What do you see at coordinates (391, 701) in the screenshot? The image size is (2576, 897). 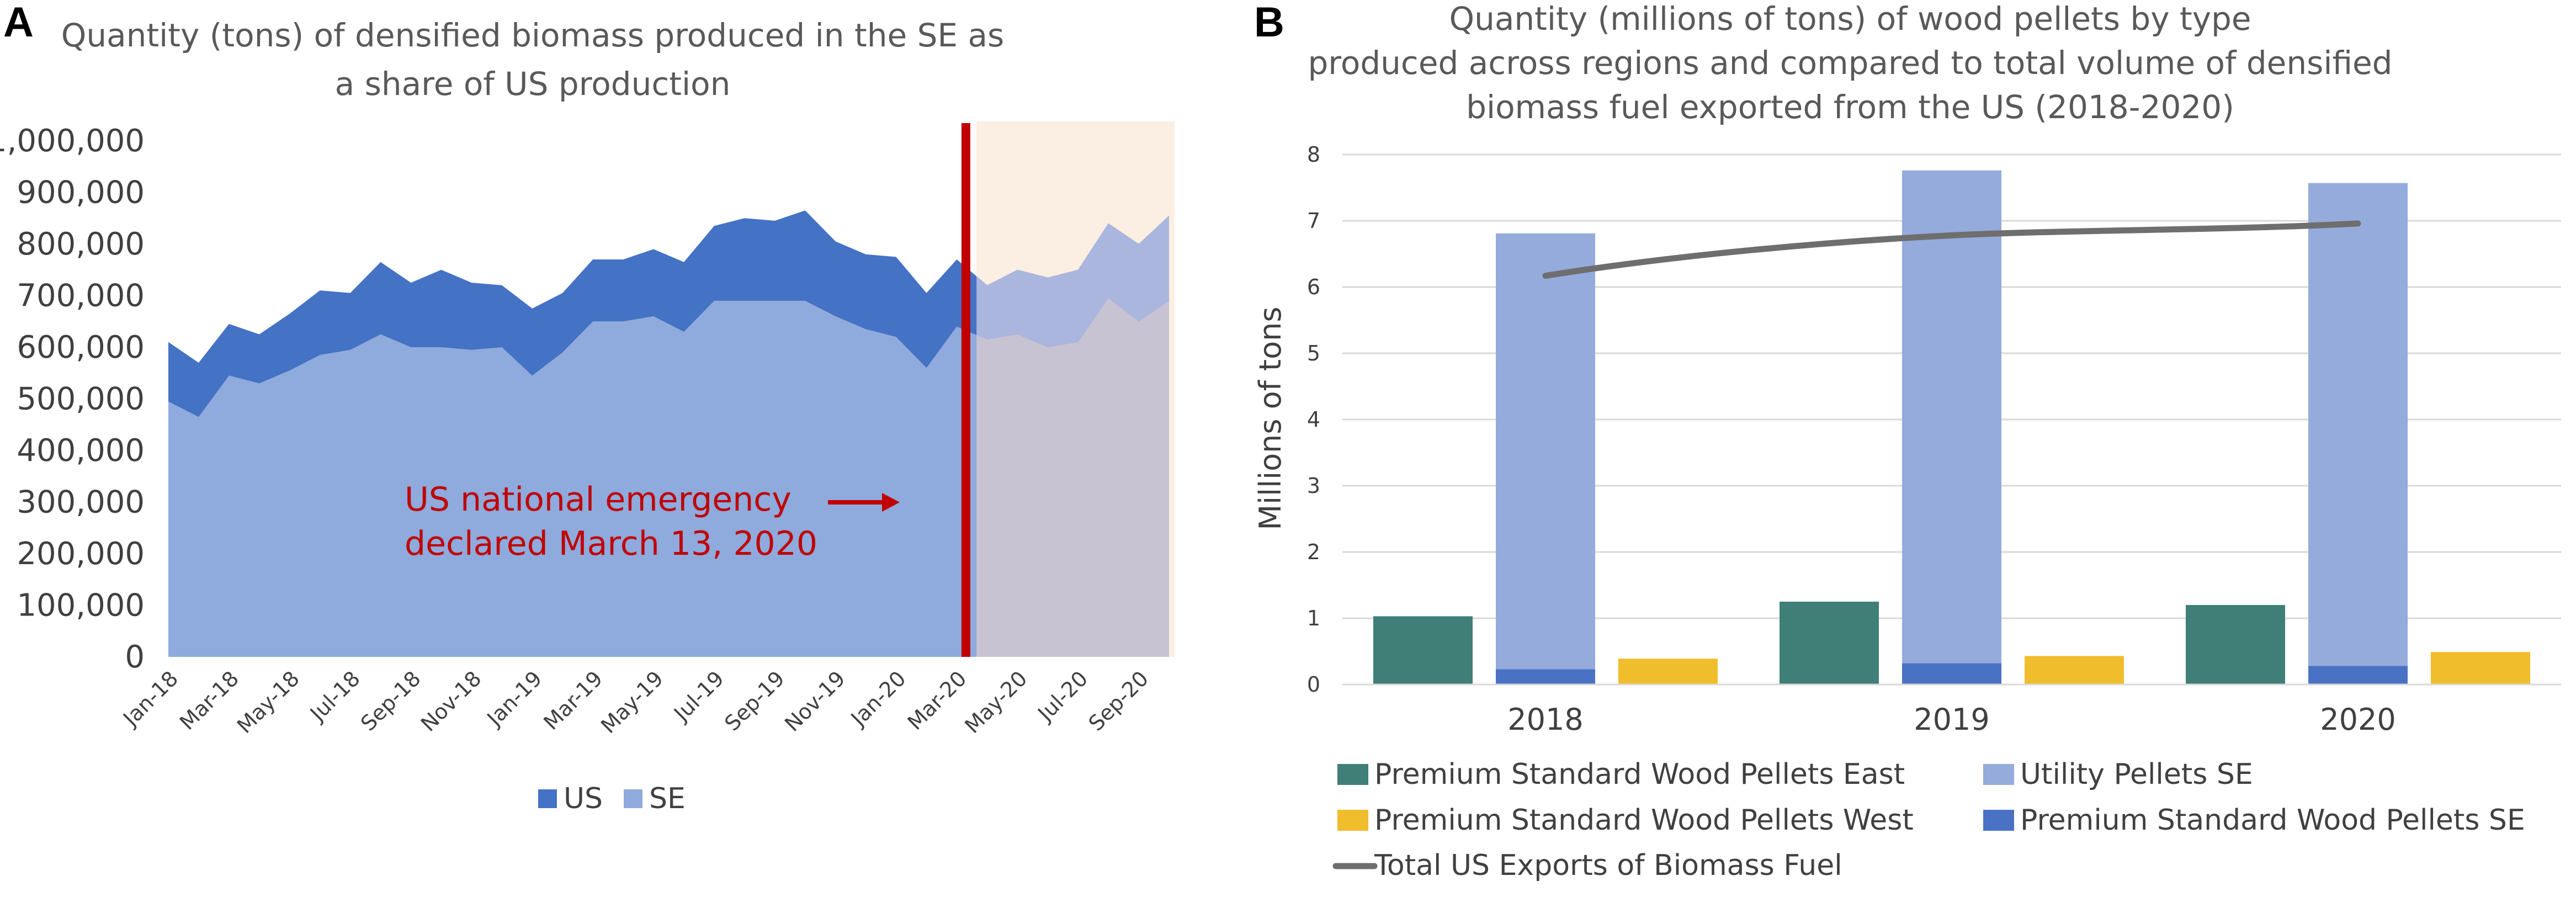 I see `x-tick-label: Sep-18` at bounding box center [391, 701].